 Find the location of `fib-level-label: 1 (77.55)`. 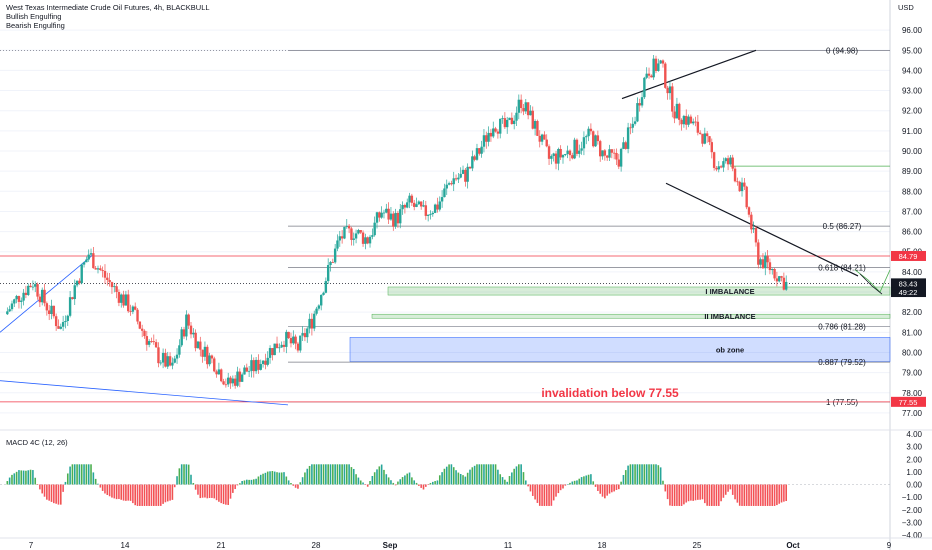

fib-level-label: 1 (77.55) is located at coordinates (842, 402).